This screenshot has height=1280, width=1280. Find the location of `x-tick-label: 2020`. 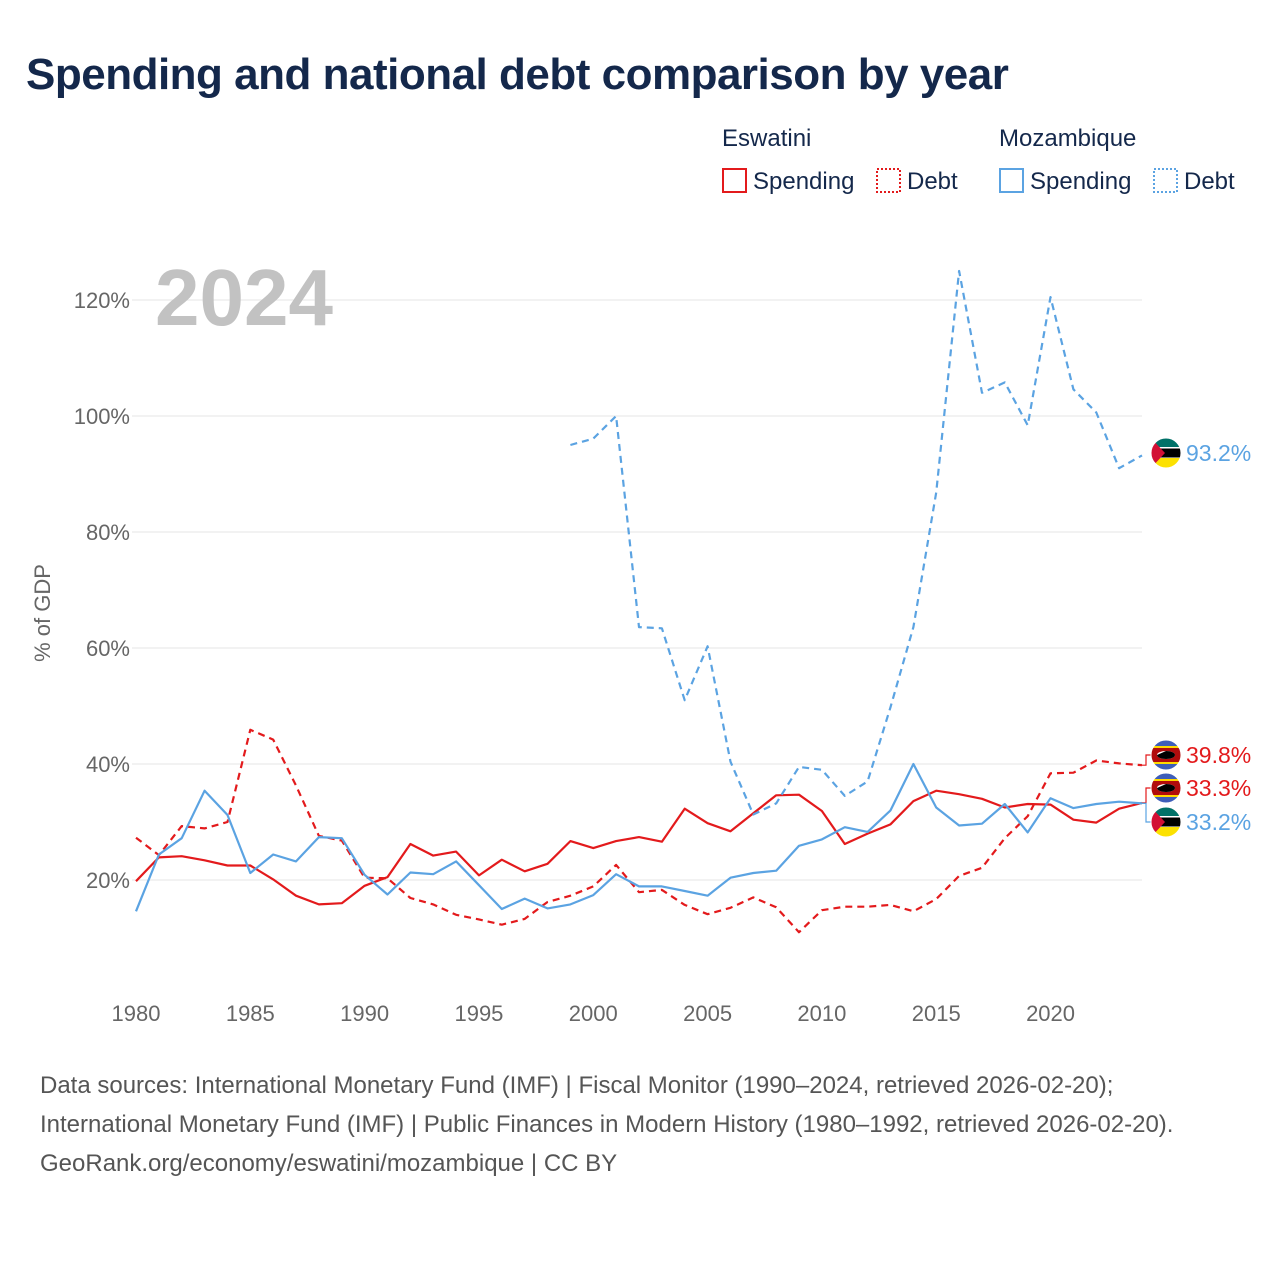

x-tick-label: 2020 is located at coordinates (1050, 1013).